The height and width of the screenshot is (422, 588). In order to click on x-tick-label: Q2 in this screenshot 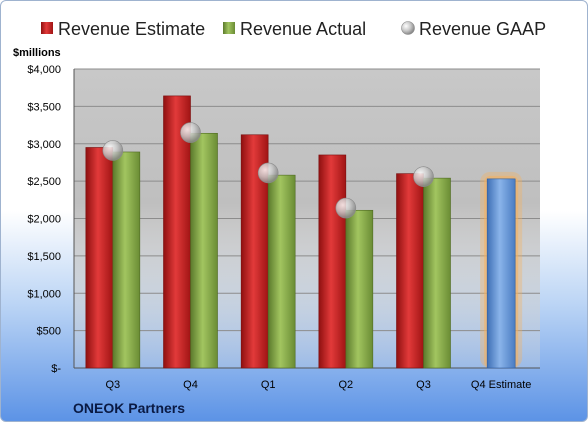, I will do `click(345, 385)`.